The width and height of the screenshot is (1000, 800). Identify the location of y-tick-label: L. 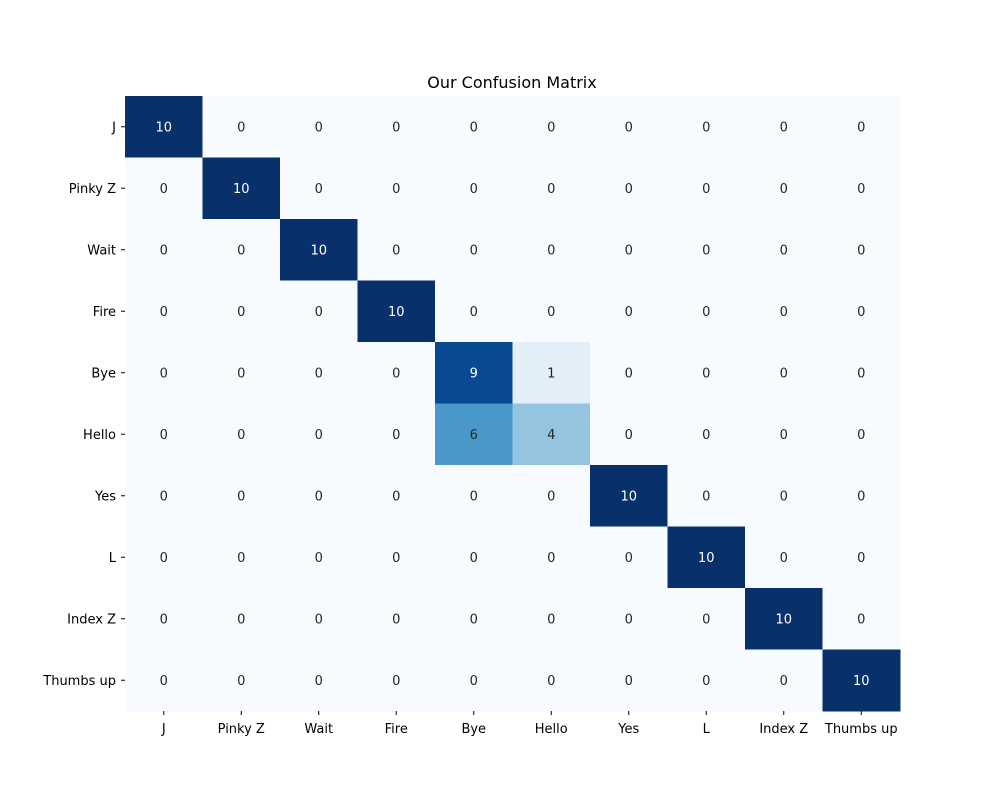
(113, 558).